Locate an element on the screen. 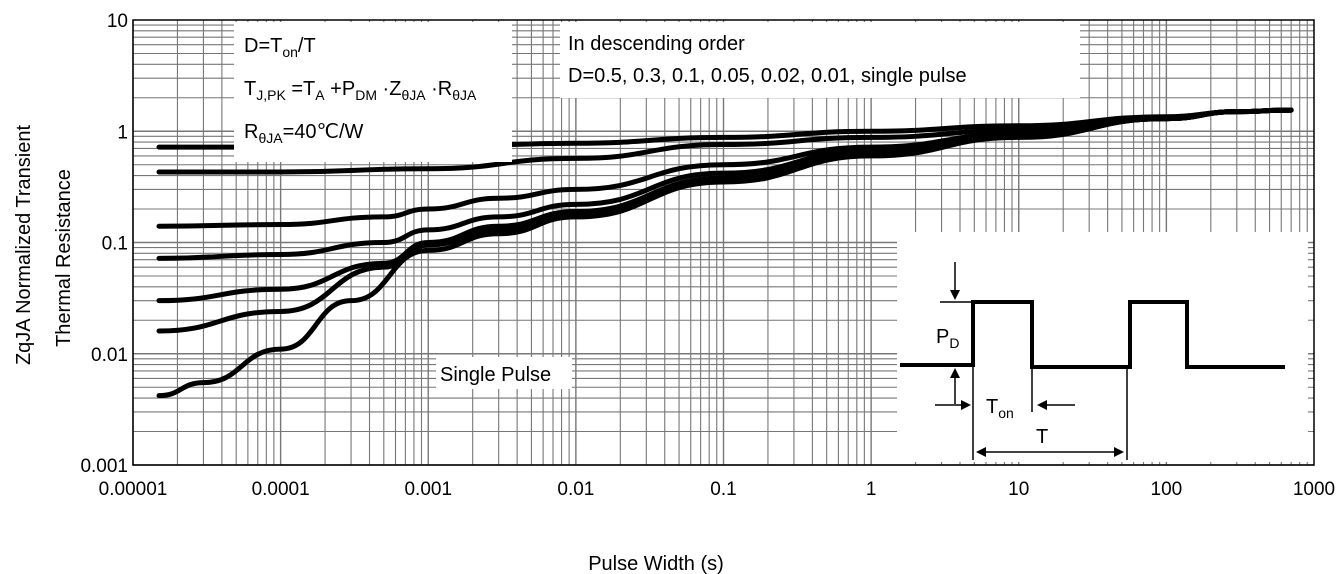  single-pulse-label: Single Pulse is located at coordinates (495, 375).